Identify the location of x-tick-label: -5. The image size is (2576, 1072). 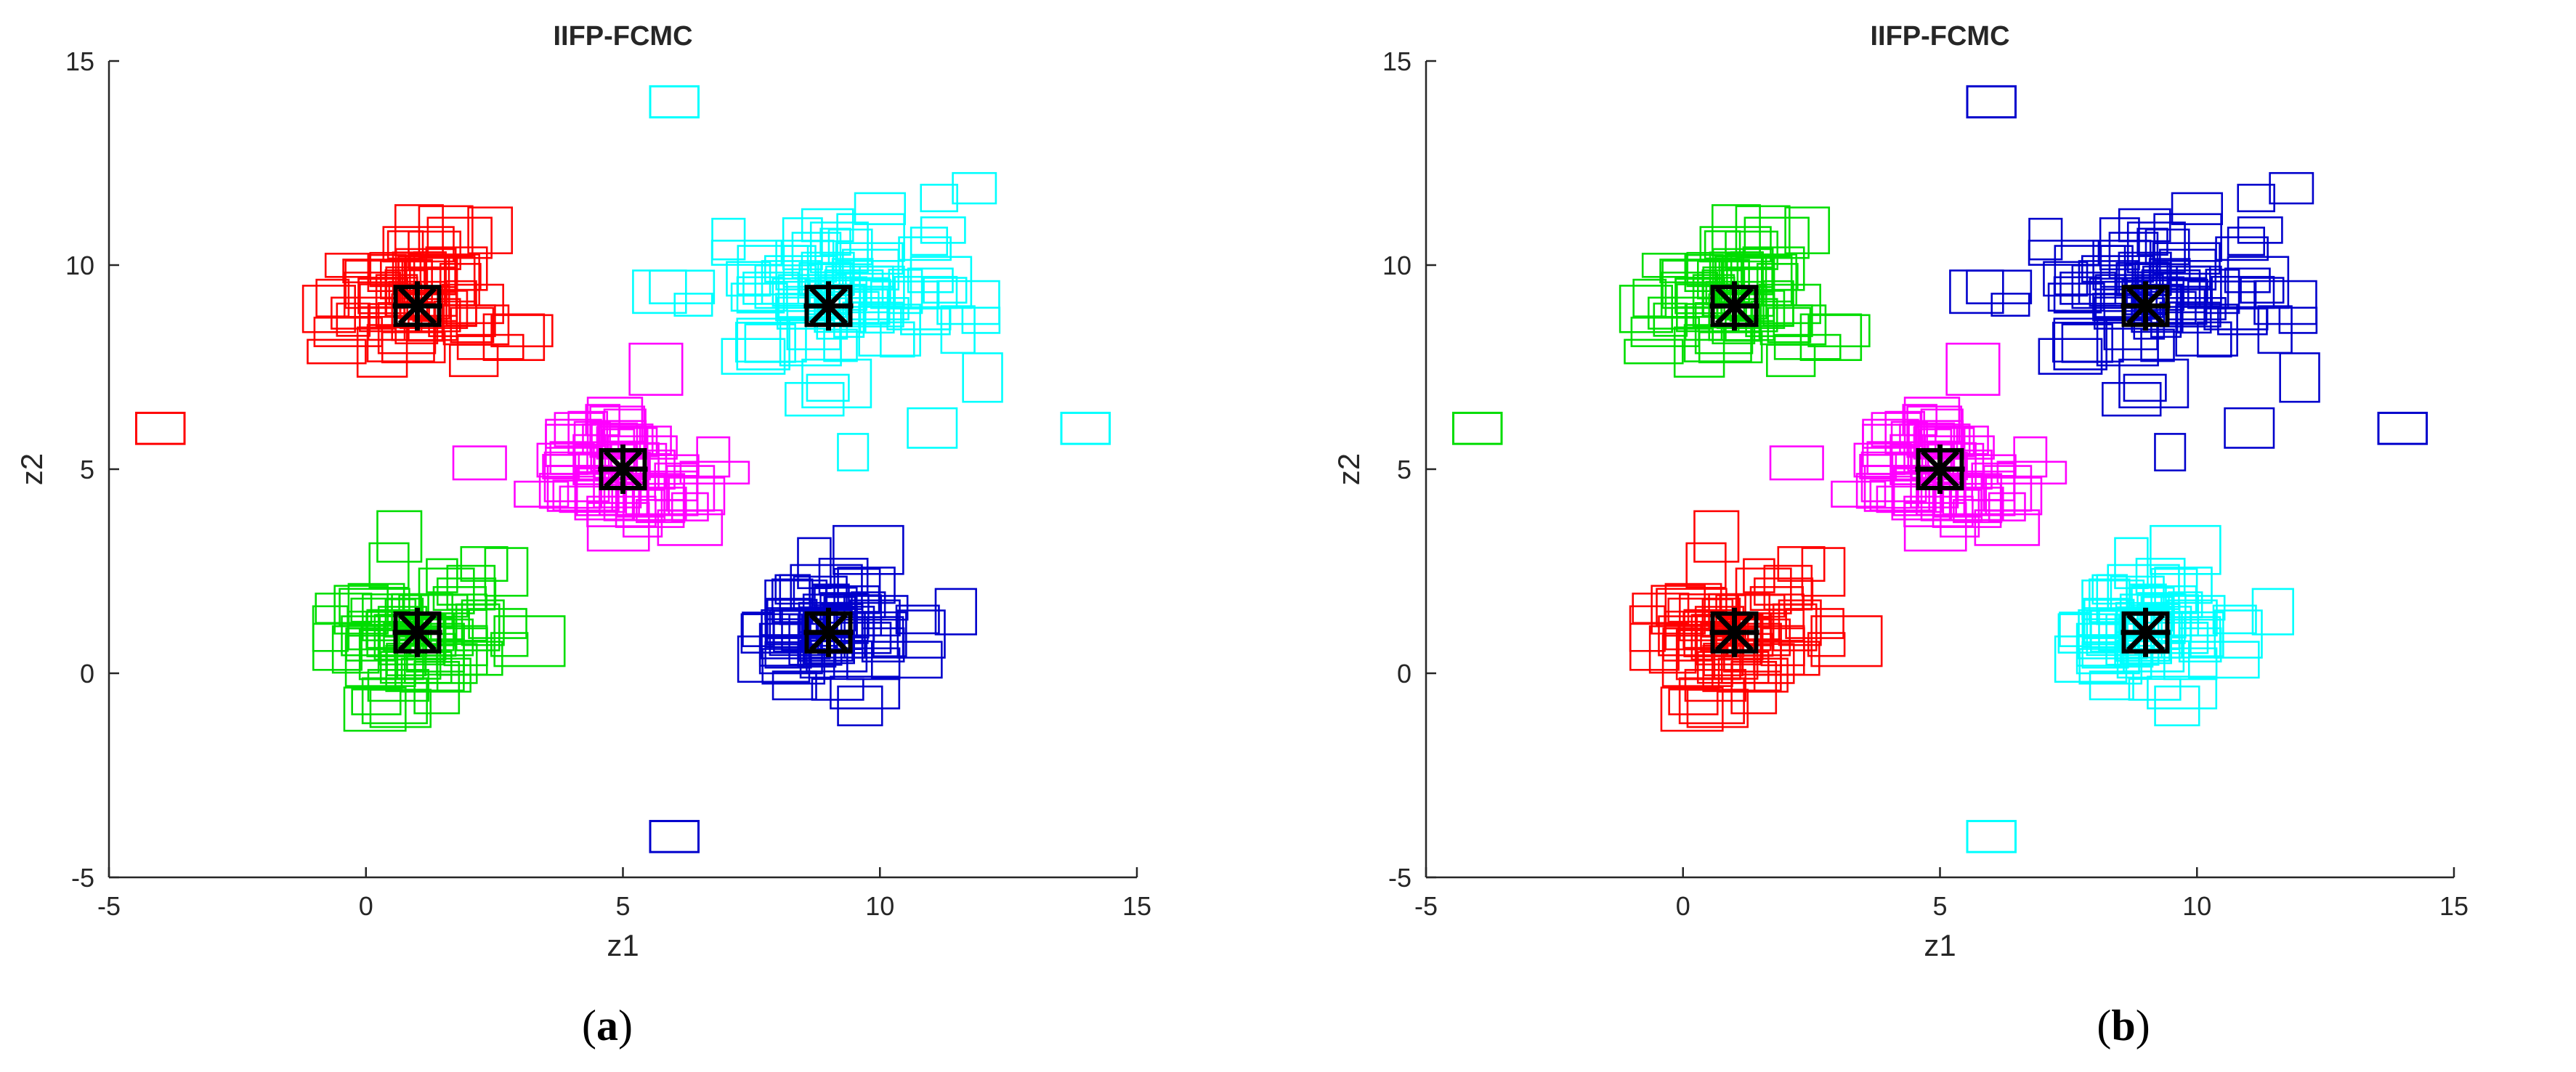
(1426, 906).